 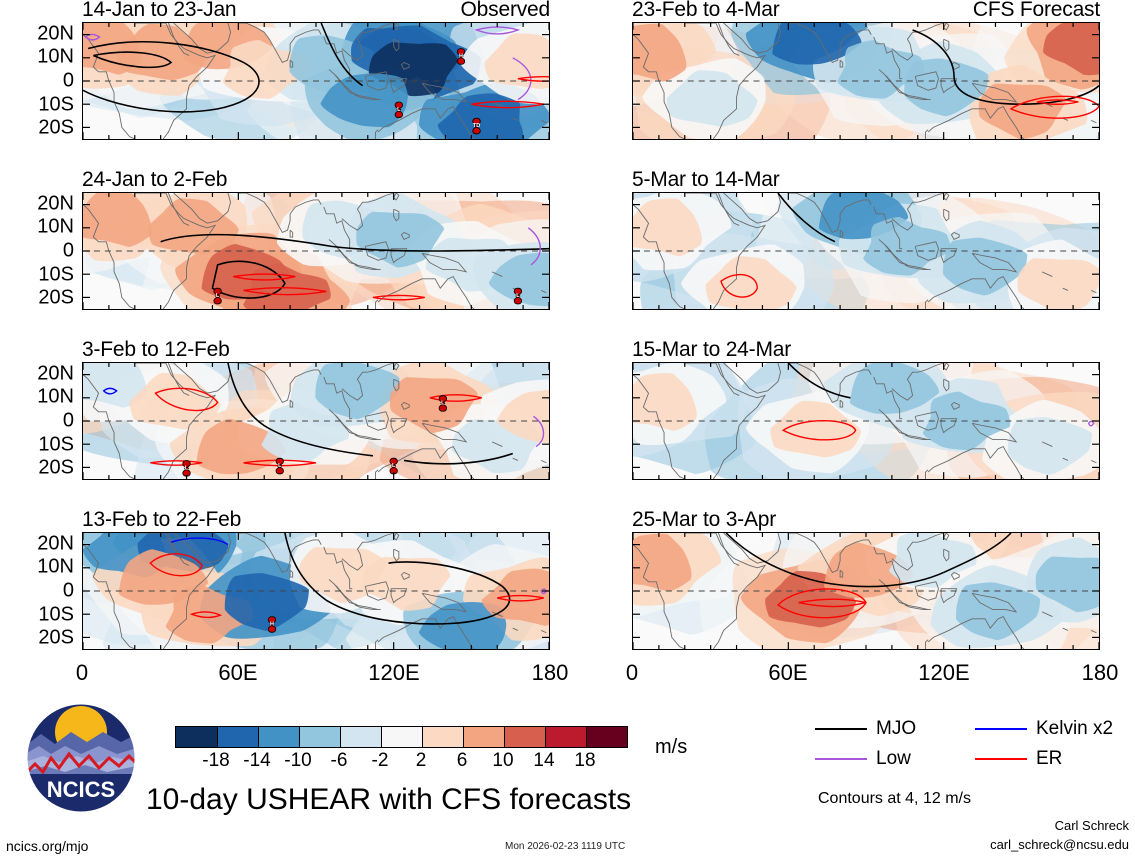 What do you see at coordinates (162, 519) in the screenshot?
I see `panel-title: 13-Feb to 22-Feb` at bounding box center [162, 519].